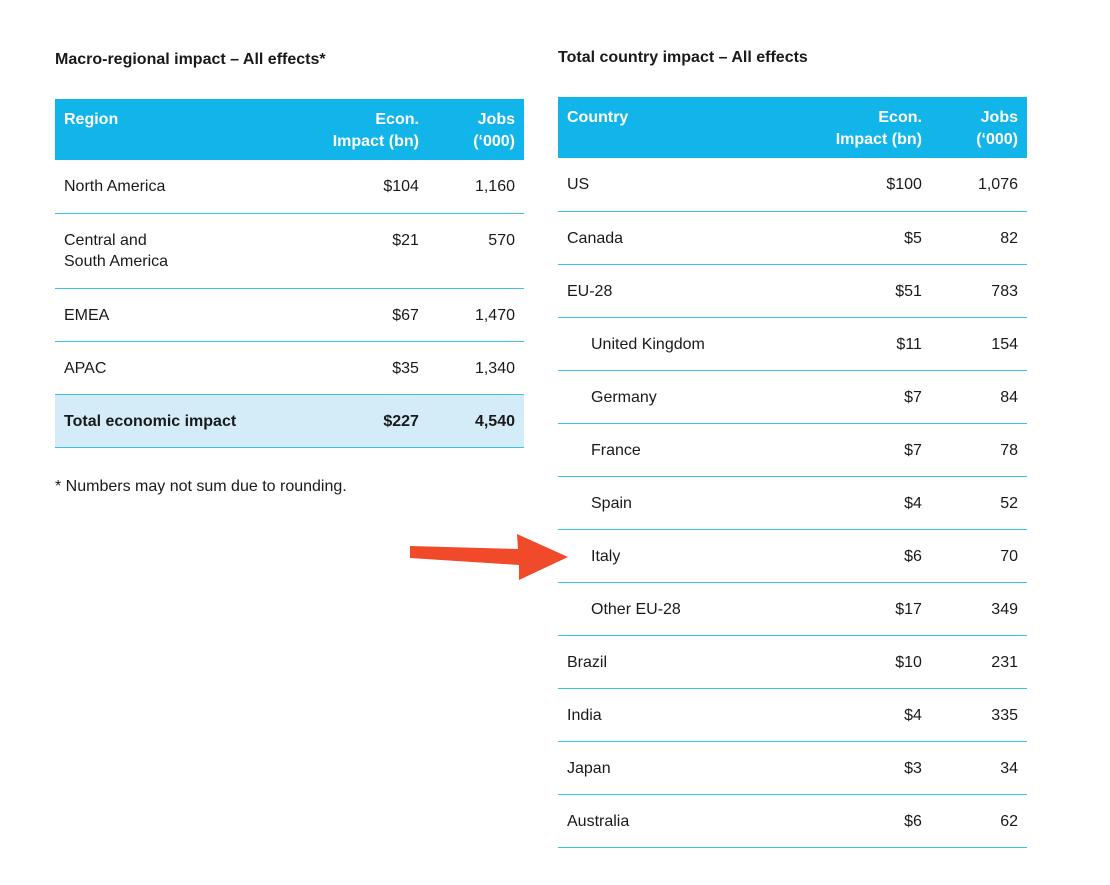  I want to click on econ-impact-value: $10, so click(873, 662).